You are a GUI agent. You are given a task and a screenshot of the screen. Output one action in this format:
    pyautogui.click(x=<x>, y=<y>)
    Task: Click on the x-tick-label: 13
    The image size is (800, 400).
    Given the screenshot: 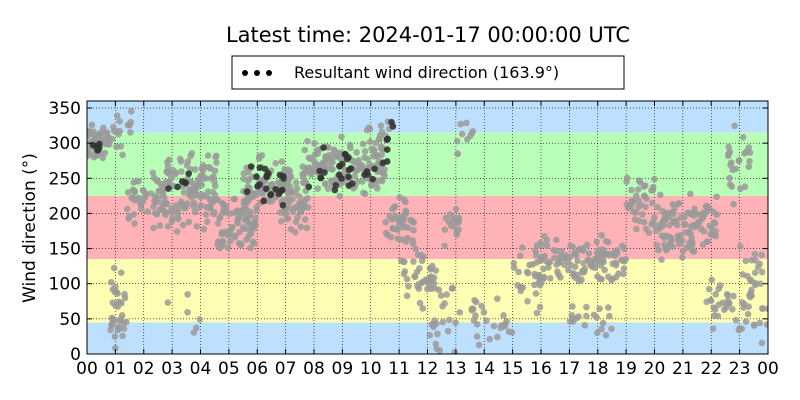 What is the action you would take?
    pyautogui.click(x=456, y=369)
    